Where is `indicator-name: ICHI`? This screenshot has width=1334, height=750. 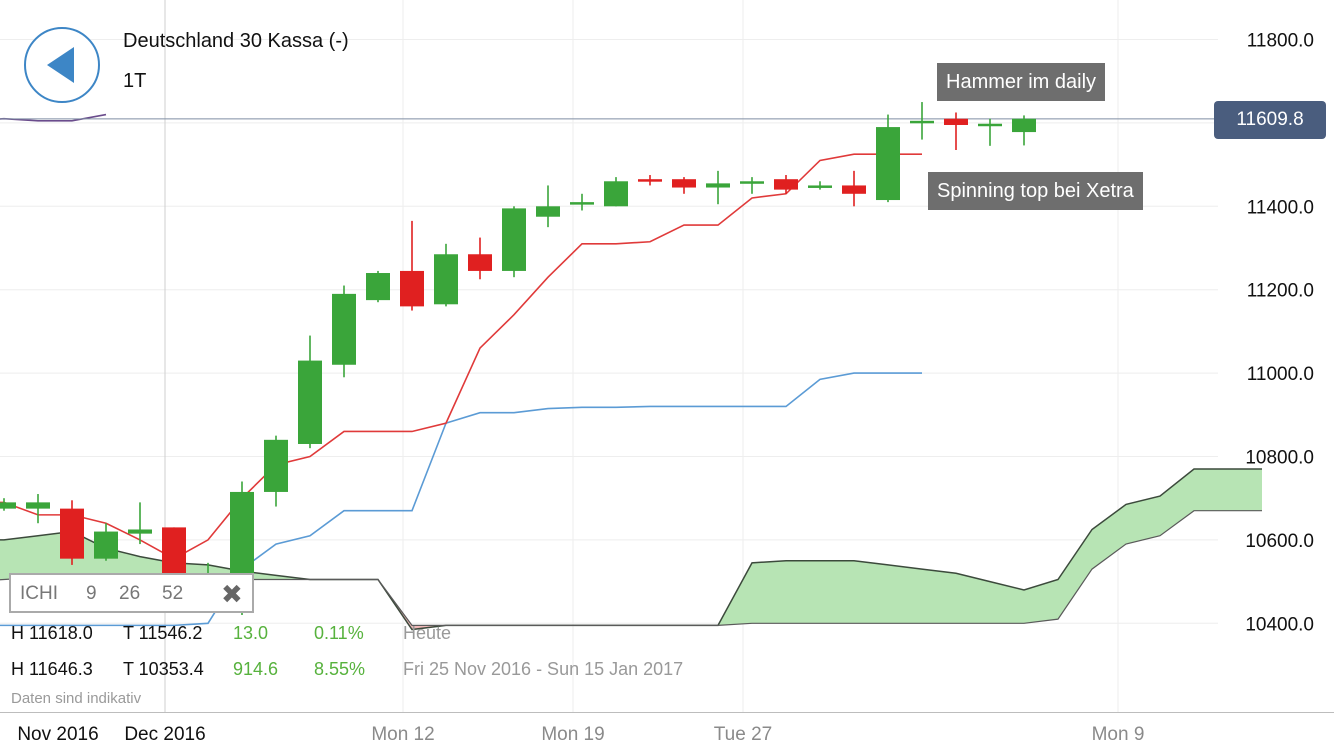
indicator-name: ICHI is located at coordinates (39, 593).